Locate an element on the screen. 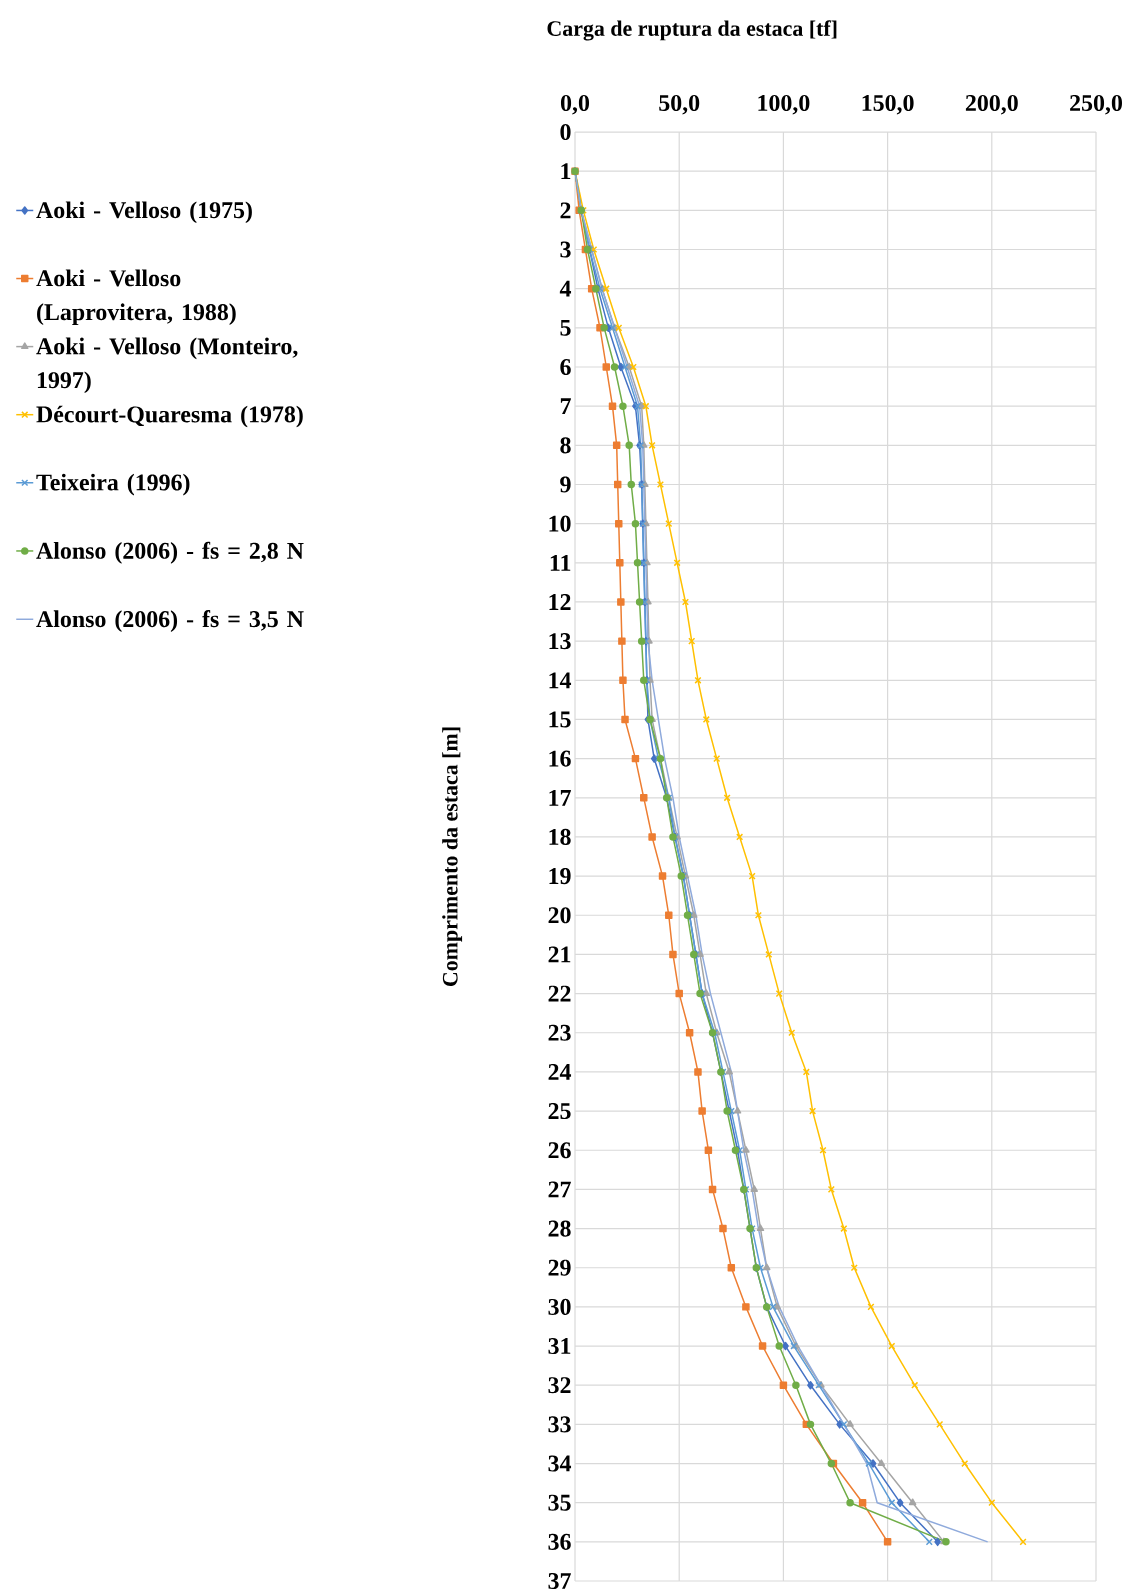 Image resolution: width=1146 pixels, height=1596 pixels. y-tick-label: 31 is located at coordinates (559, 1346).